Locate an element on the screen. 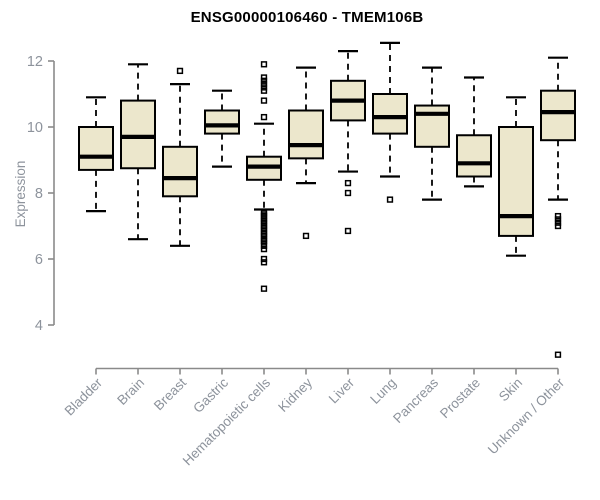 The width and height of the screenshot is (600, 500). x-category-label: Bladder is located at coordinates (84, 397).